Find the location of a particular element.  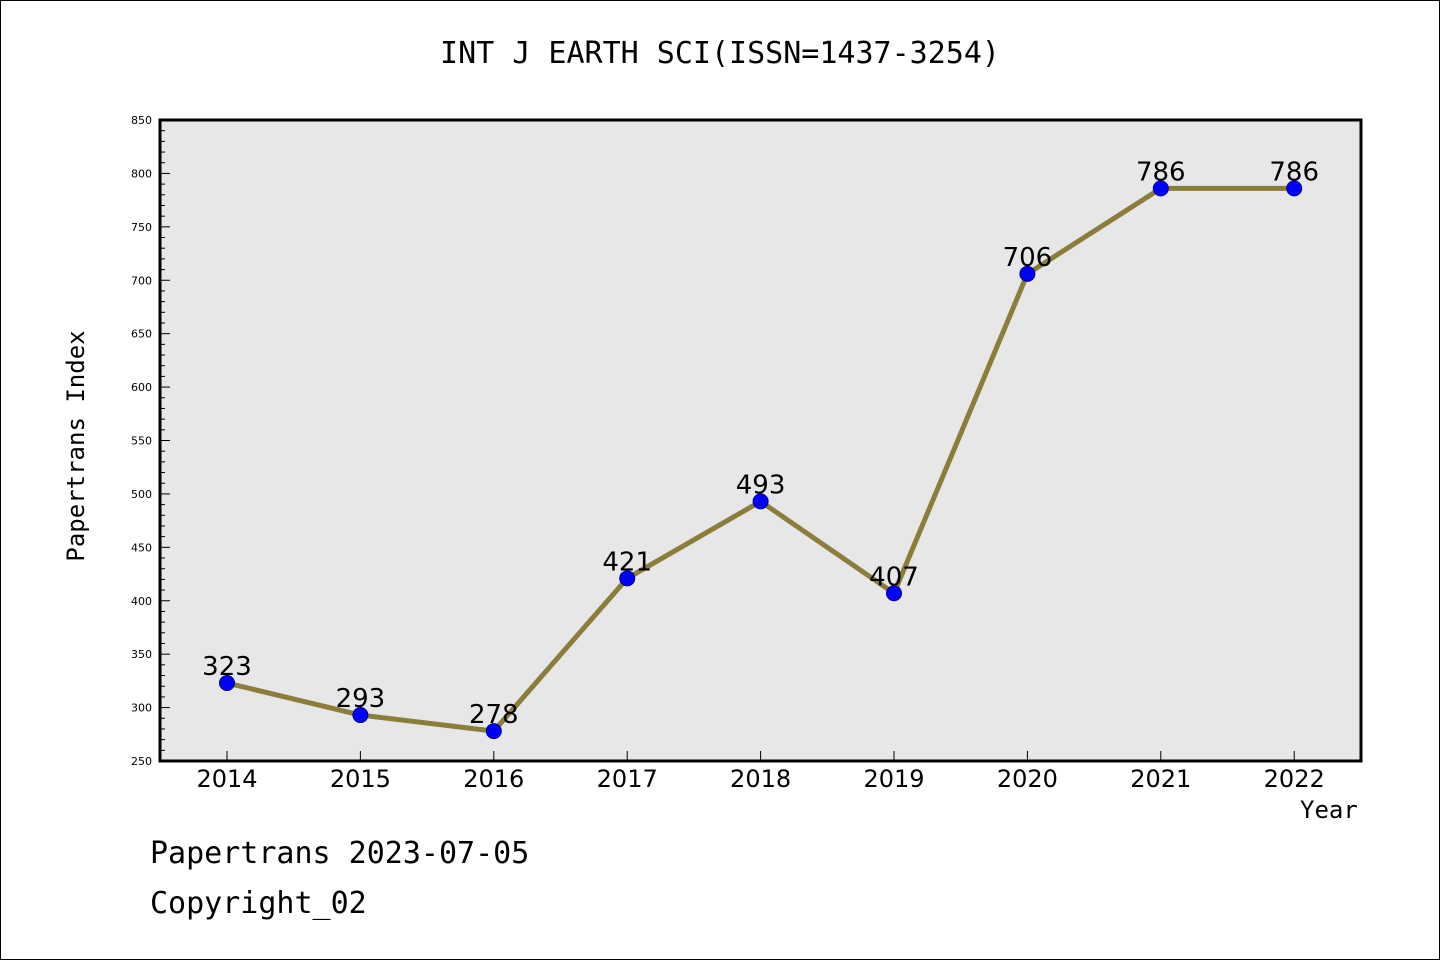

y-tick-label: 350 is located at coordinates (141, 654).